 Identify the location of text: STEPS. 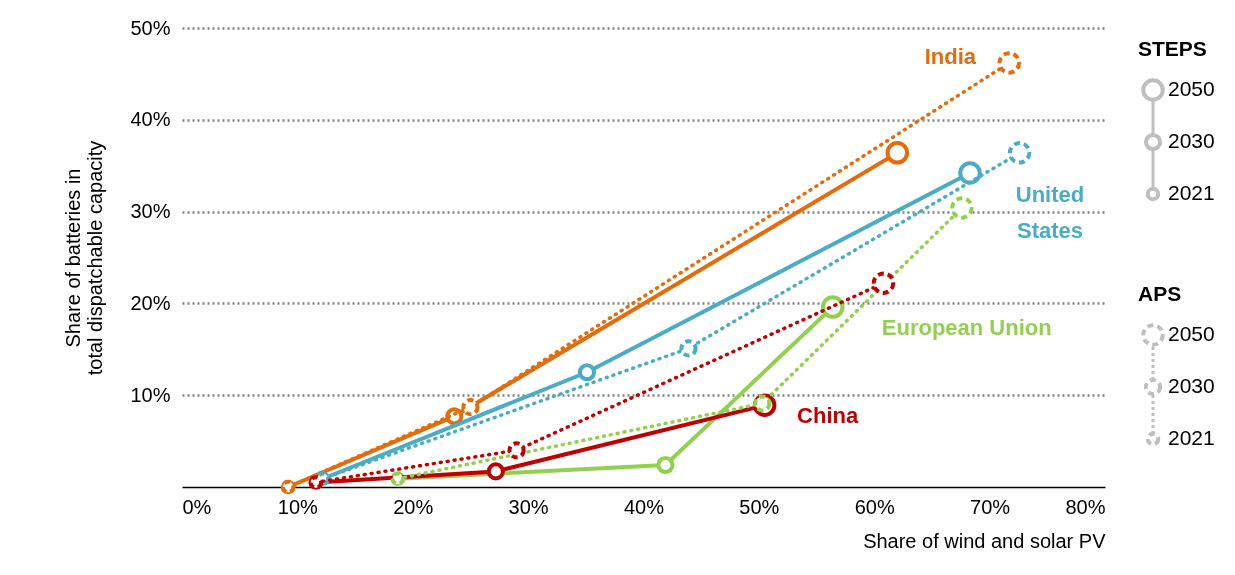
(1172, 48).